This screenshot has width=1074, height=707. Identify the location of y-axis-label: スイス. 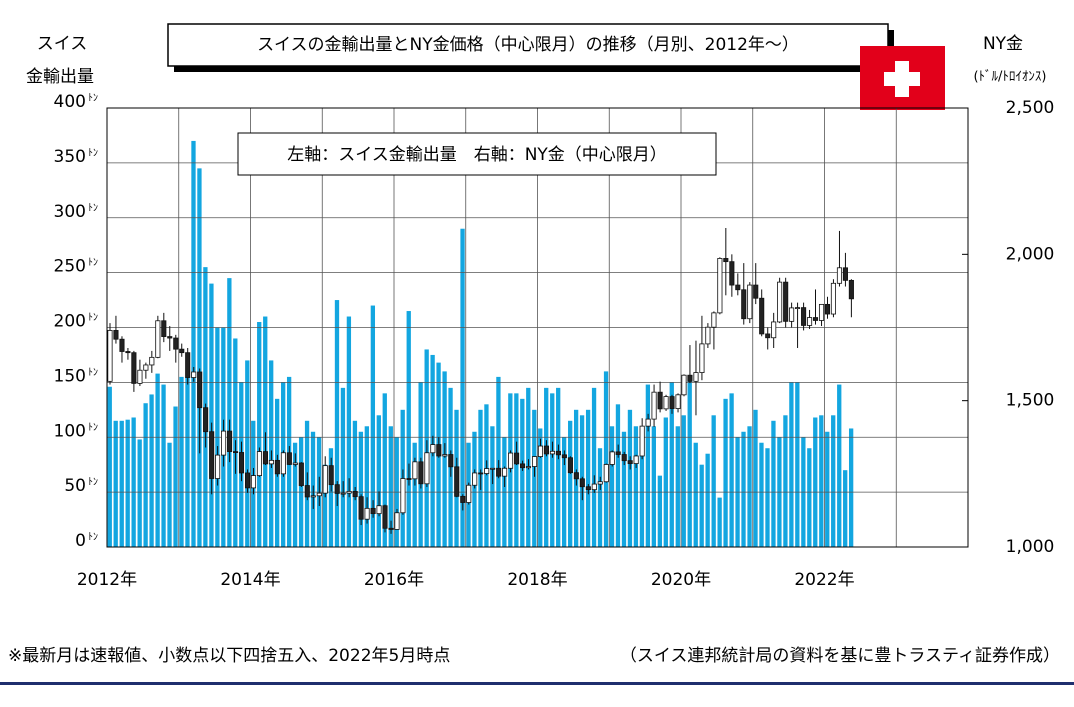
(62, 44).